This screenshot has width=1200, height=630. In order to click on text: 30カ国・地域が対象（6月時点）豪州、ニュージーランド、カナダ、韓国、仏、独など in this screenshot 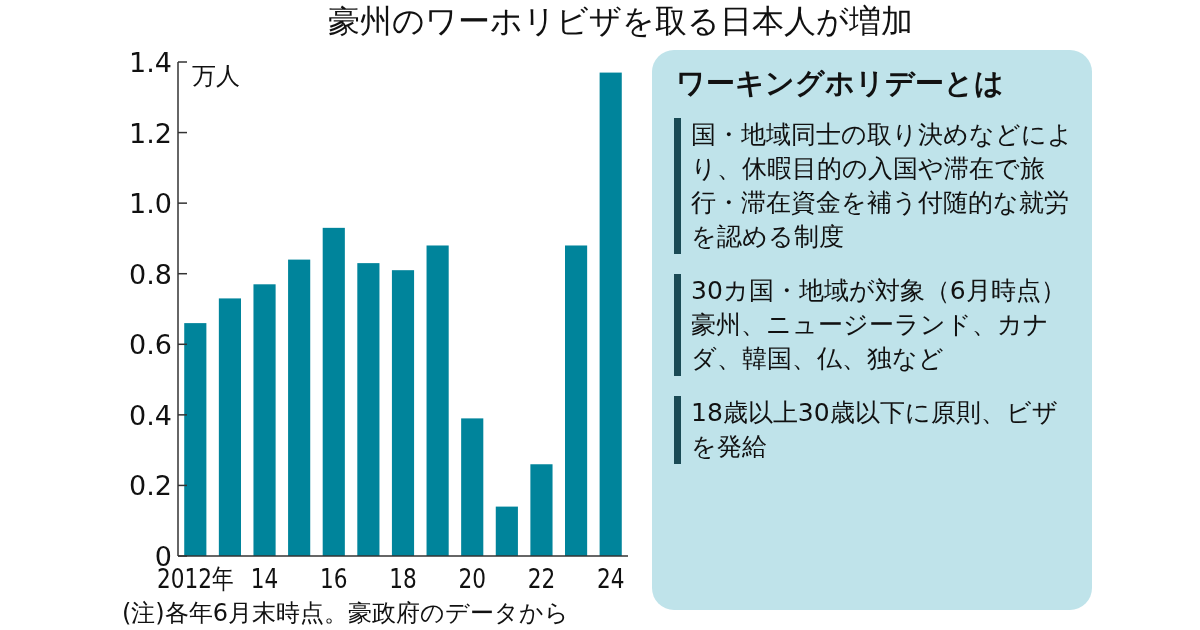, I will do `click(874, 325)`.